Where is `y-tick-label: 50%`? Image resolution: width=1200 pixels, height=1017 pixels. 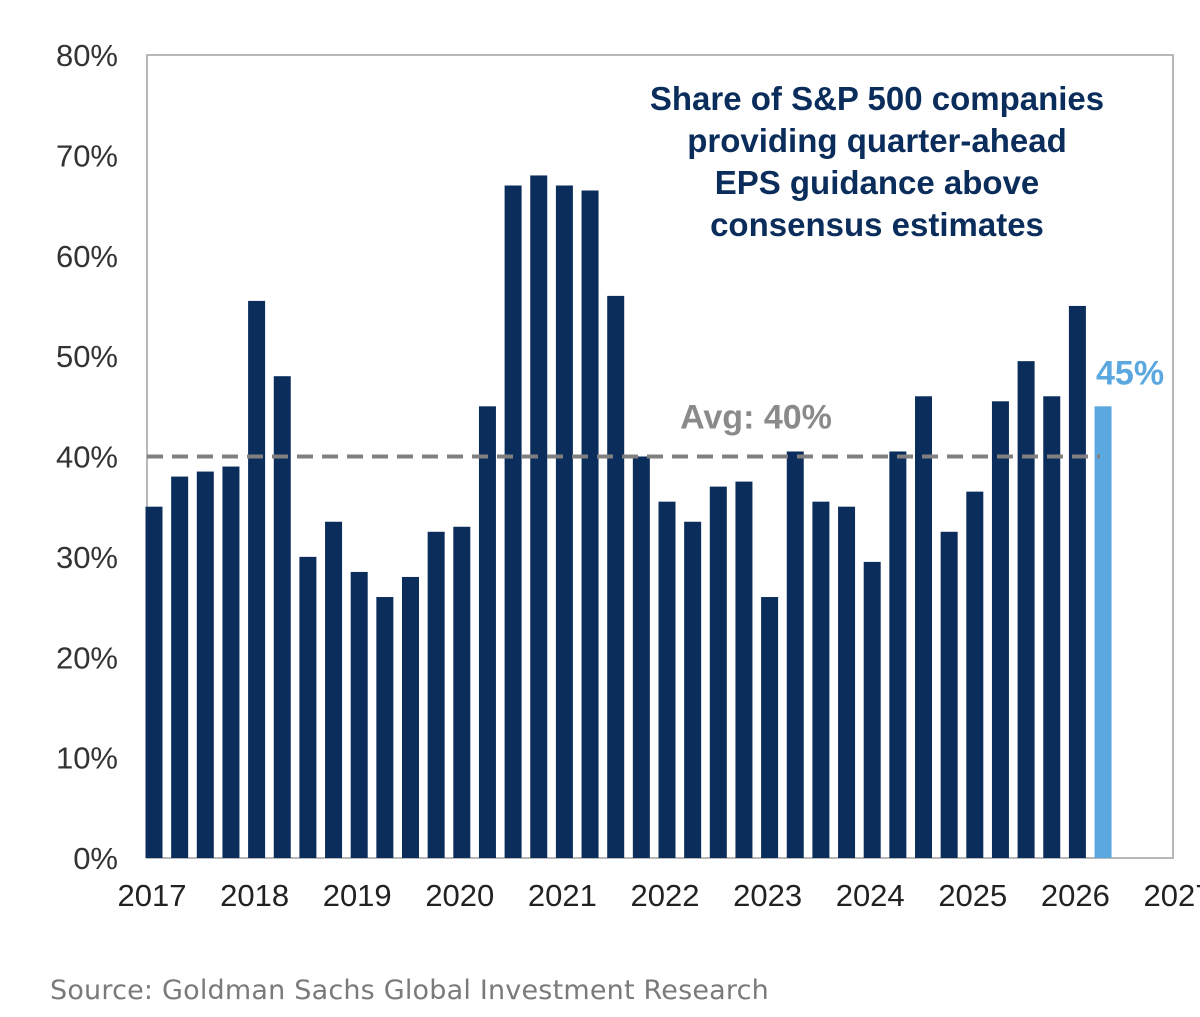
y-tick-label: 50% is located at coordinates (87, 356).